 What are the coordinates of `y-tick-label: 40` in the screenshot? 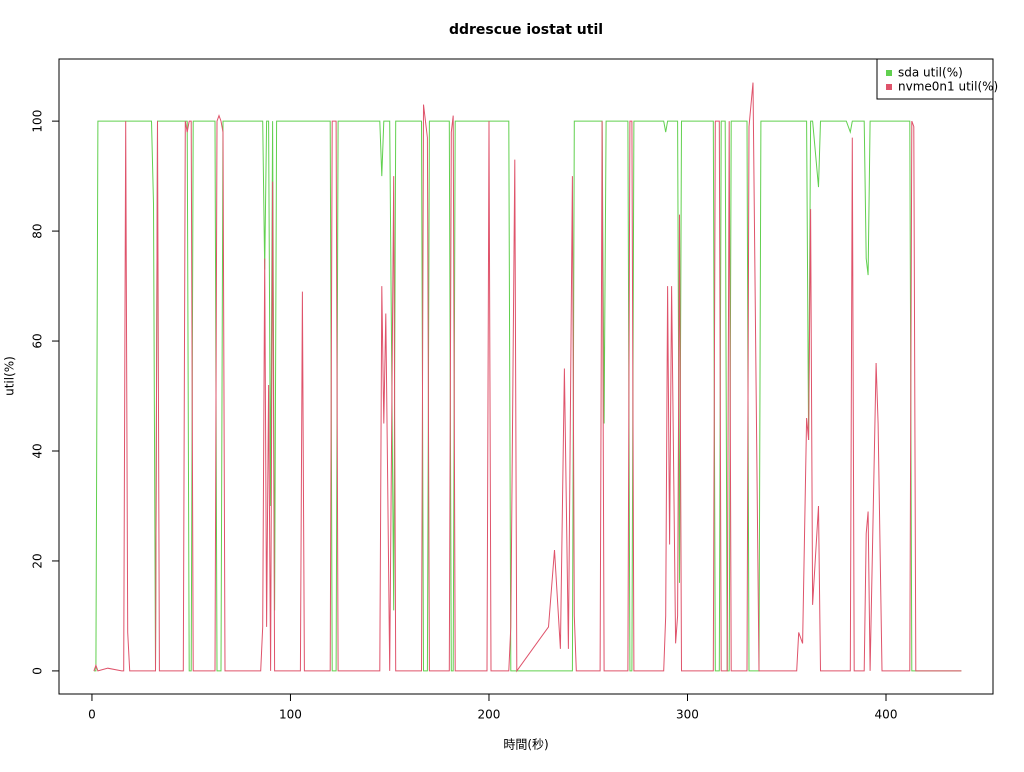 It's located at (38, 450).